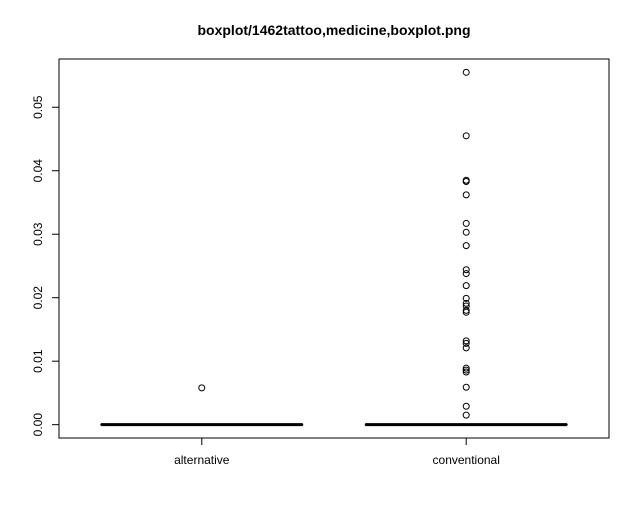 The width and height of the screenshot is (640, 517). Describe the element at coordinates (38, 171) in the screenshot. I see `y-tick-label: 0.04` at that location.